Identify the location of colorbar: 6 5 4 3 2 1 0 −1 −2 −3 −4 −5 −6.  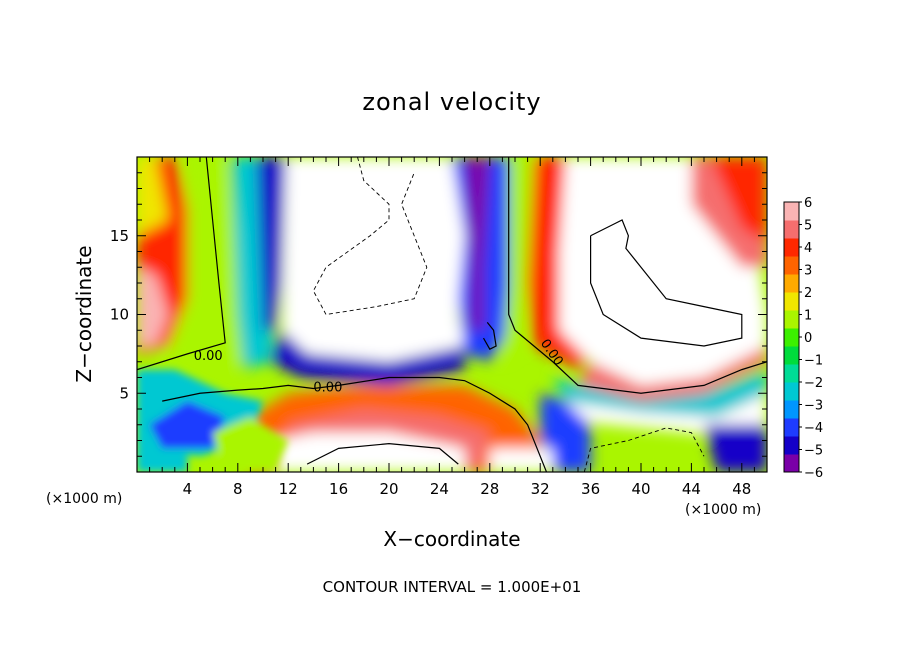
(803, 338).